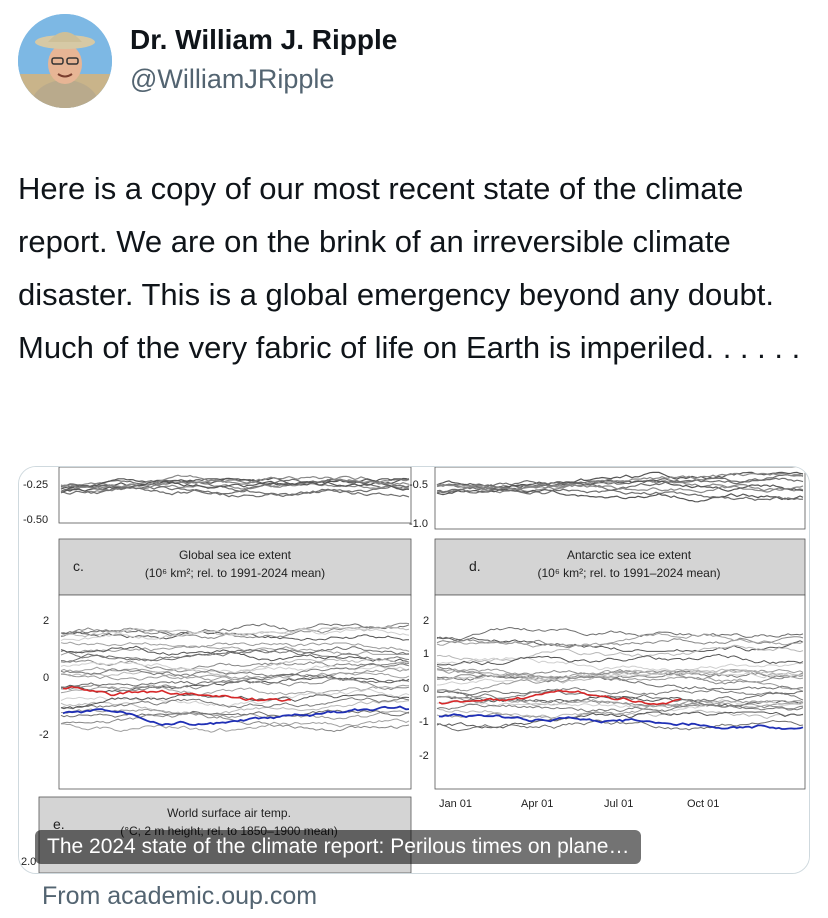 The width and height of the screenshot is (828, 918). What do you see at coordinates (59, 824) in the screenshot?
I see `panel-e-letter: e.` at bounding box center [59, 824].